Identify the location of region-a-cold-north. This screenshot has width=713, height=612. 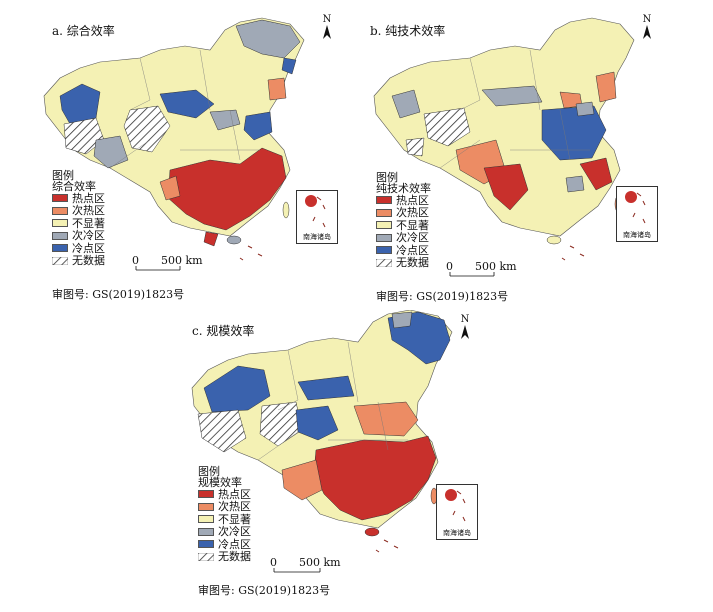
(258, 126).